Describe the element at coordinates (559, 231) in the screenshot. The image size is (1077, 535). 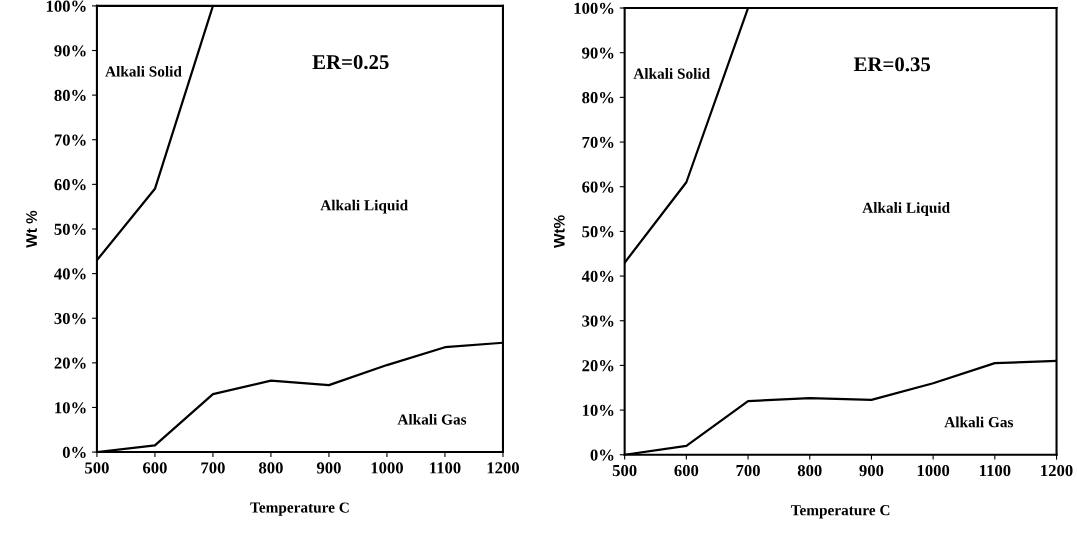
I see `y-axis-title: Wt%` at that location.